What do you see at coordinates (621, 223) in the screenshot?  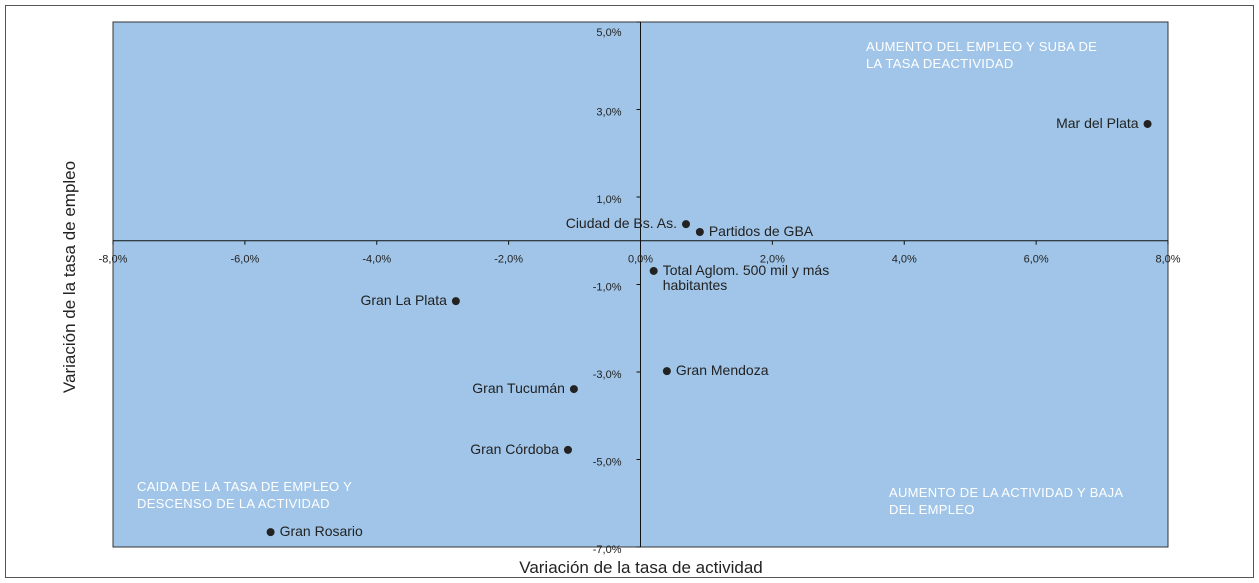 I see `point-label: Ciudad de Bs. As.` at bounding box center [621, 223].